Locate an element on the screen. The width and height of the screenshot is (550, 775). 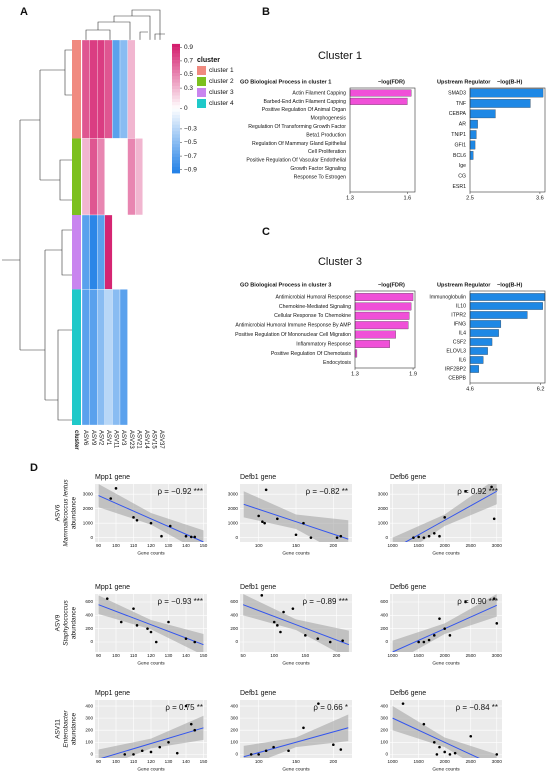
annotation: ρ = 0.75 ** is located at coordinates (184, 707).